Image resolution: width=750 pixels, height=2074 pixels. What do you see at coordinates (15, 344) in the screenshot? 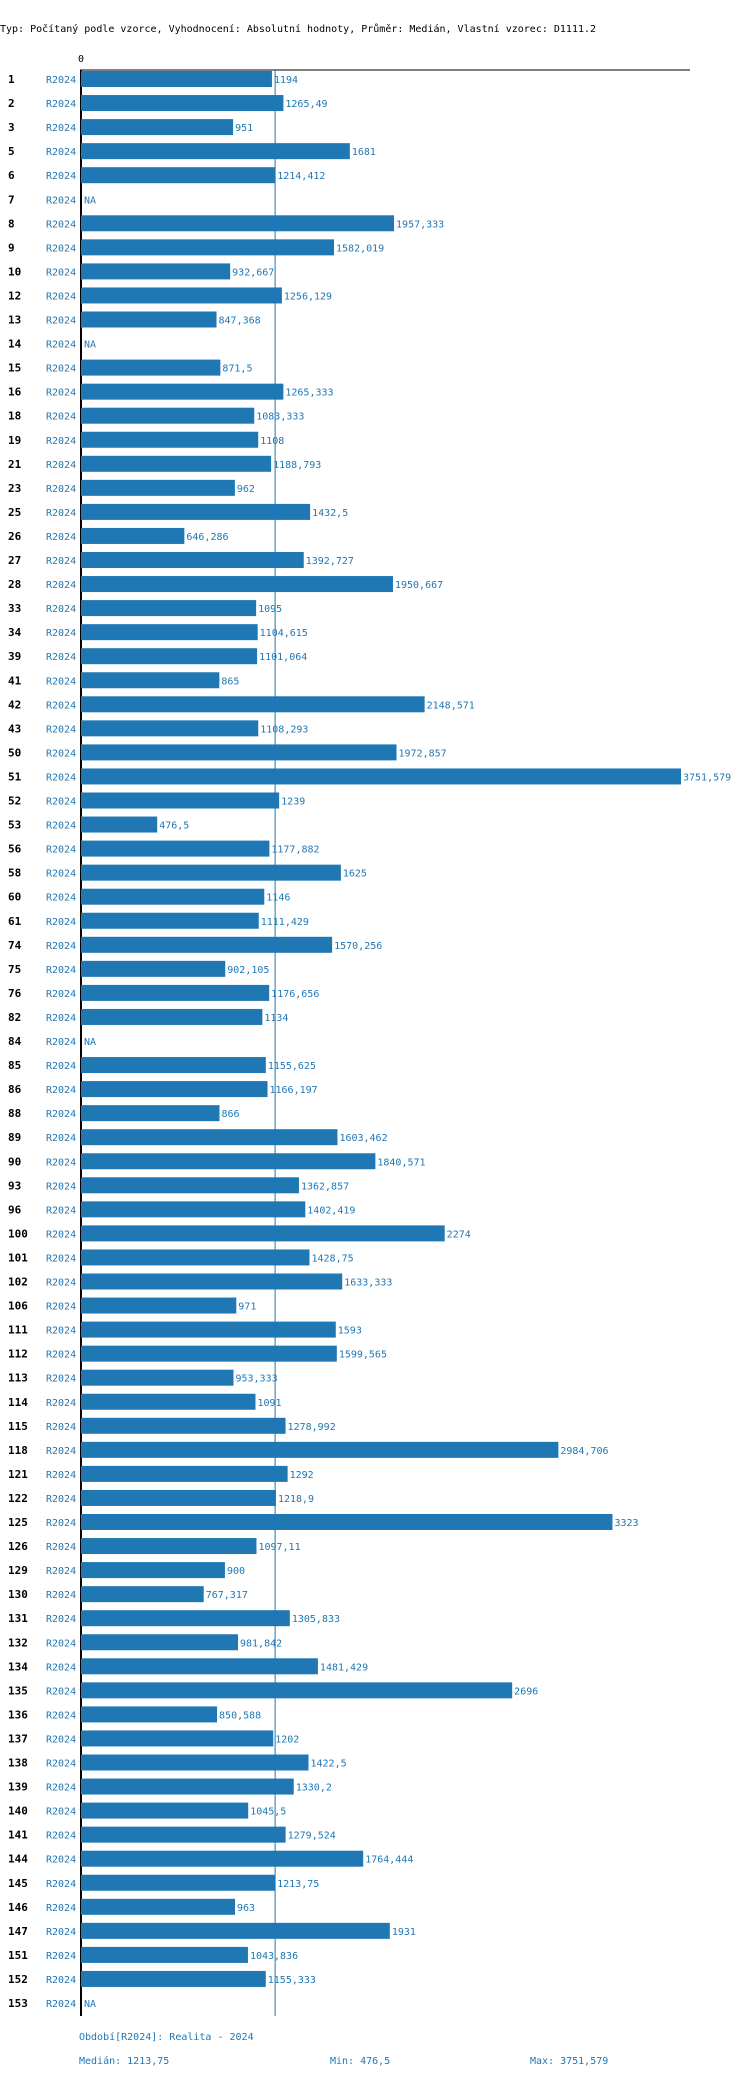
I see `row-id-label: 14` at bounding box center [15, 344].